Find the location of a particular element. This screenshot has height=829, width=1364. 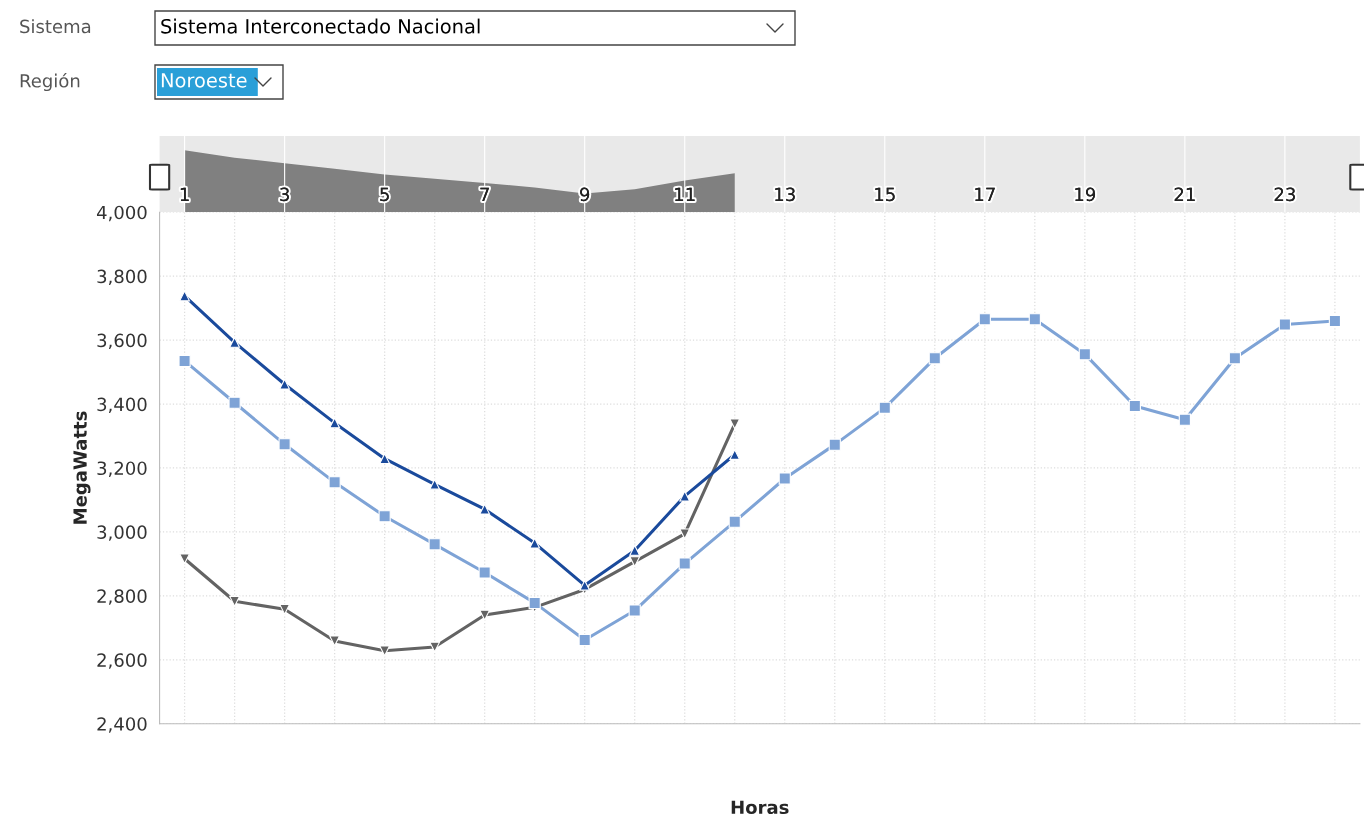

x-tick-label: 21 is located at coordinates (1184, 194).